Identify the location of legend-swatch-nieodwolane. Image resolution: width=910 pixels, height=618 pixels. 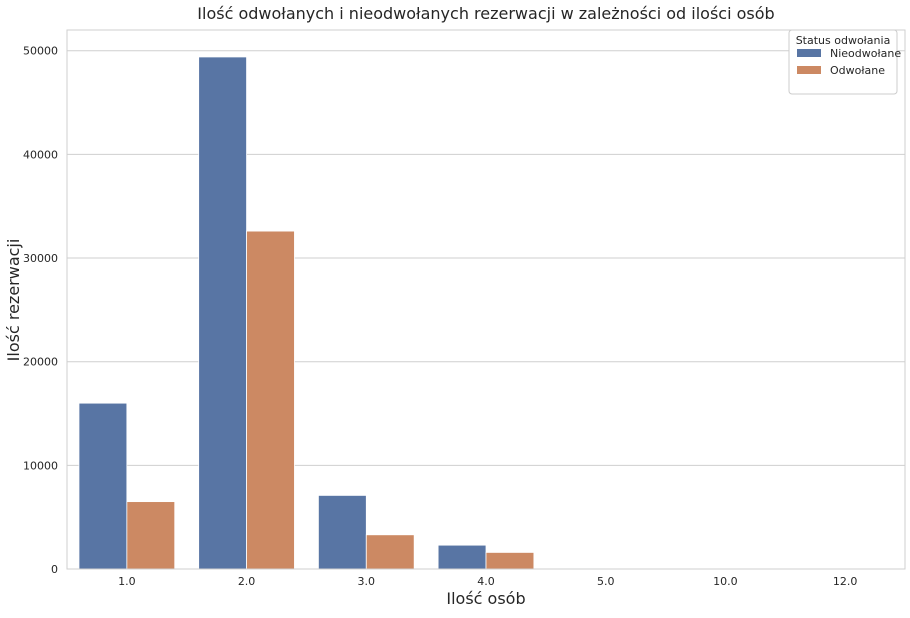
(809, 53).